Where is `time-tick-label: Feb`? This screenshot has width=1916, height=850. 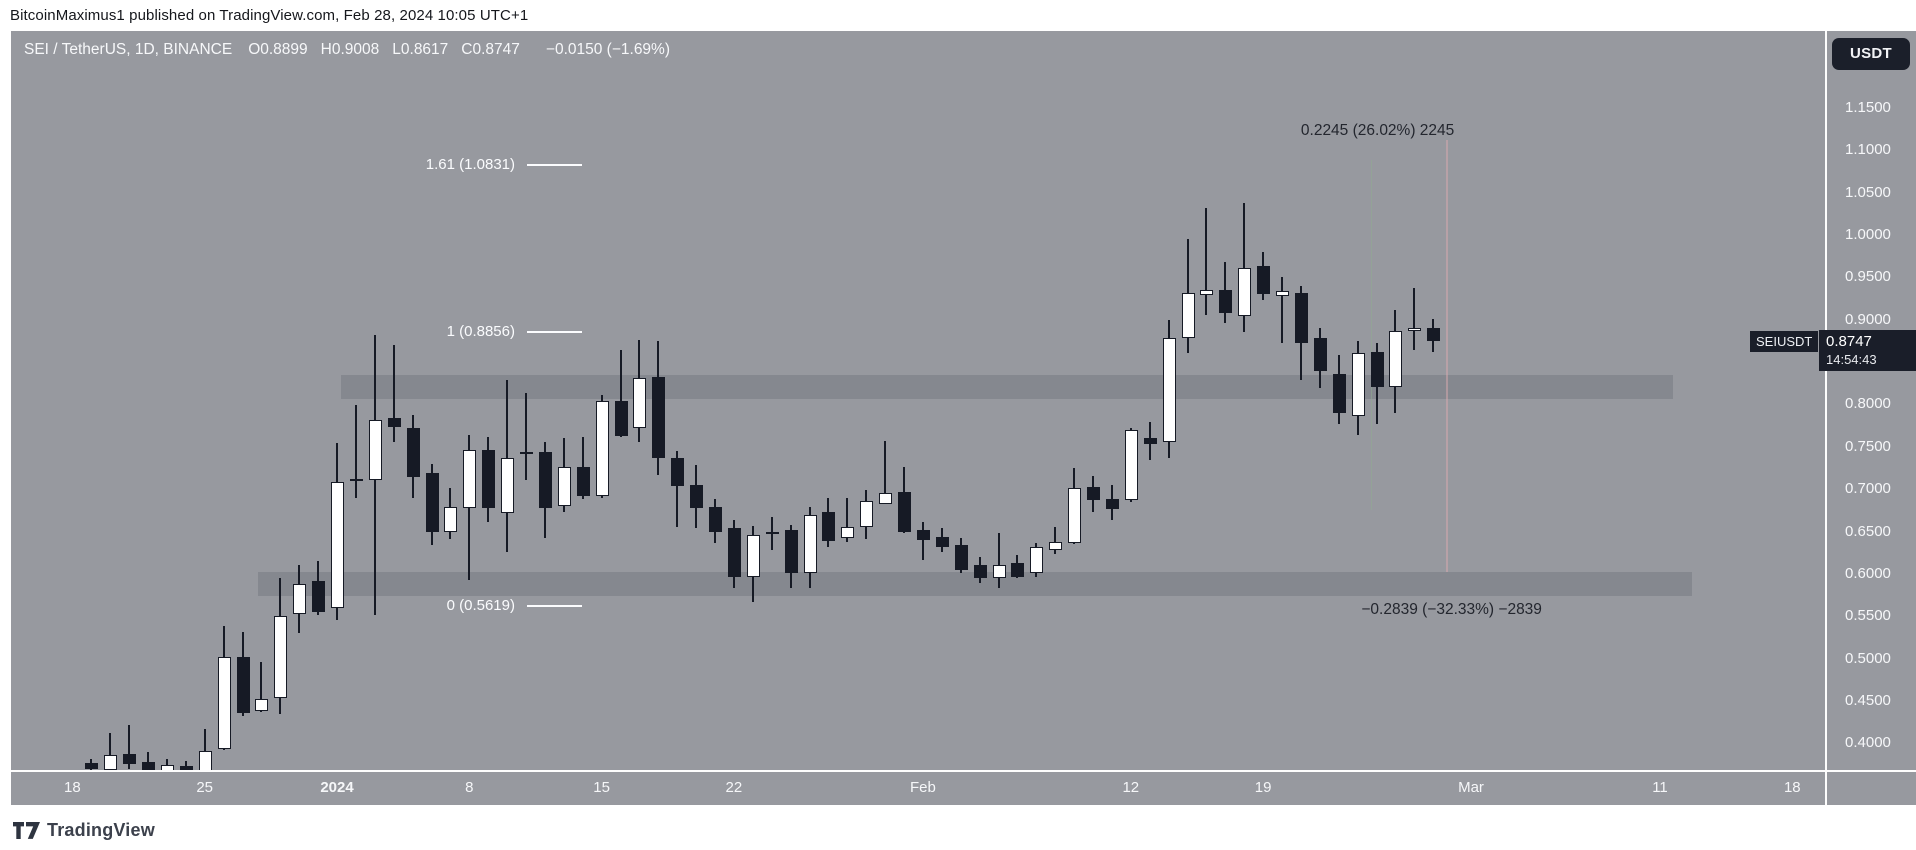
time-tick-label: Feb is located at coordinates (922, 787).